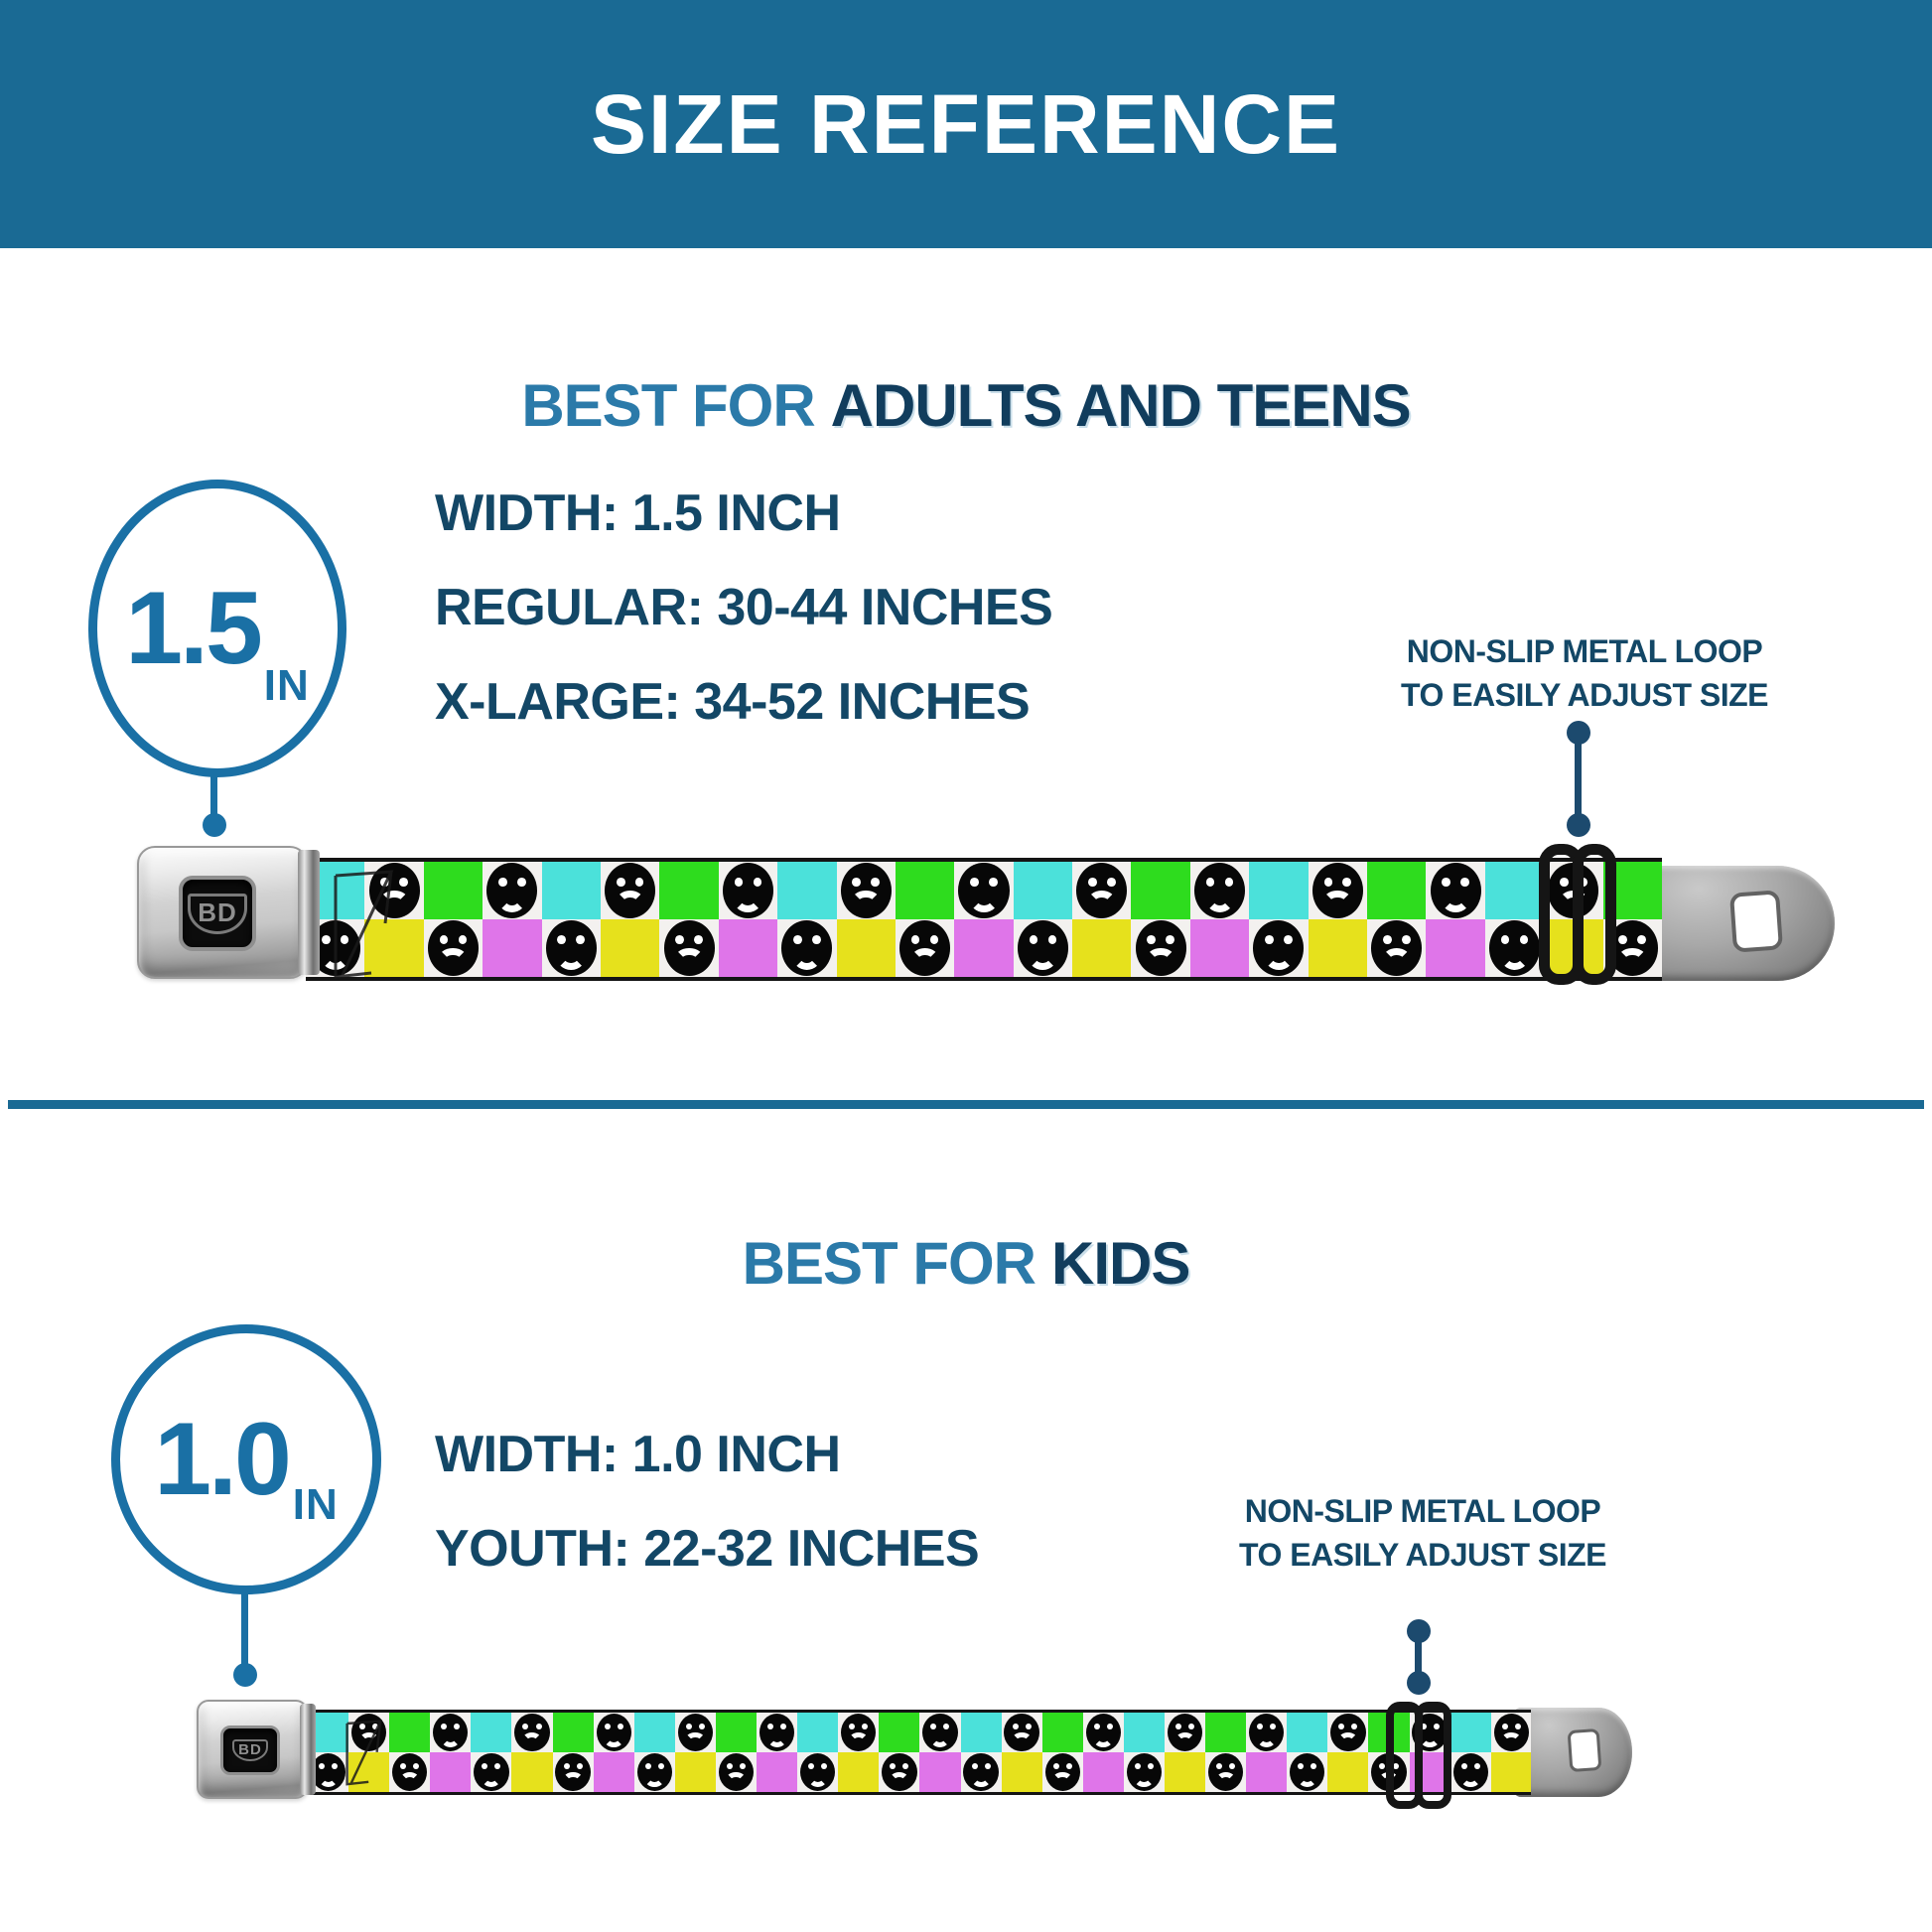 The height and width of the screenshot is (1932, 1932). What do you see at coordinates (668, 405) in the screenshot?
I see `heading-light-text: BEST FOR` at bounding box center [668, 405].